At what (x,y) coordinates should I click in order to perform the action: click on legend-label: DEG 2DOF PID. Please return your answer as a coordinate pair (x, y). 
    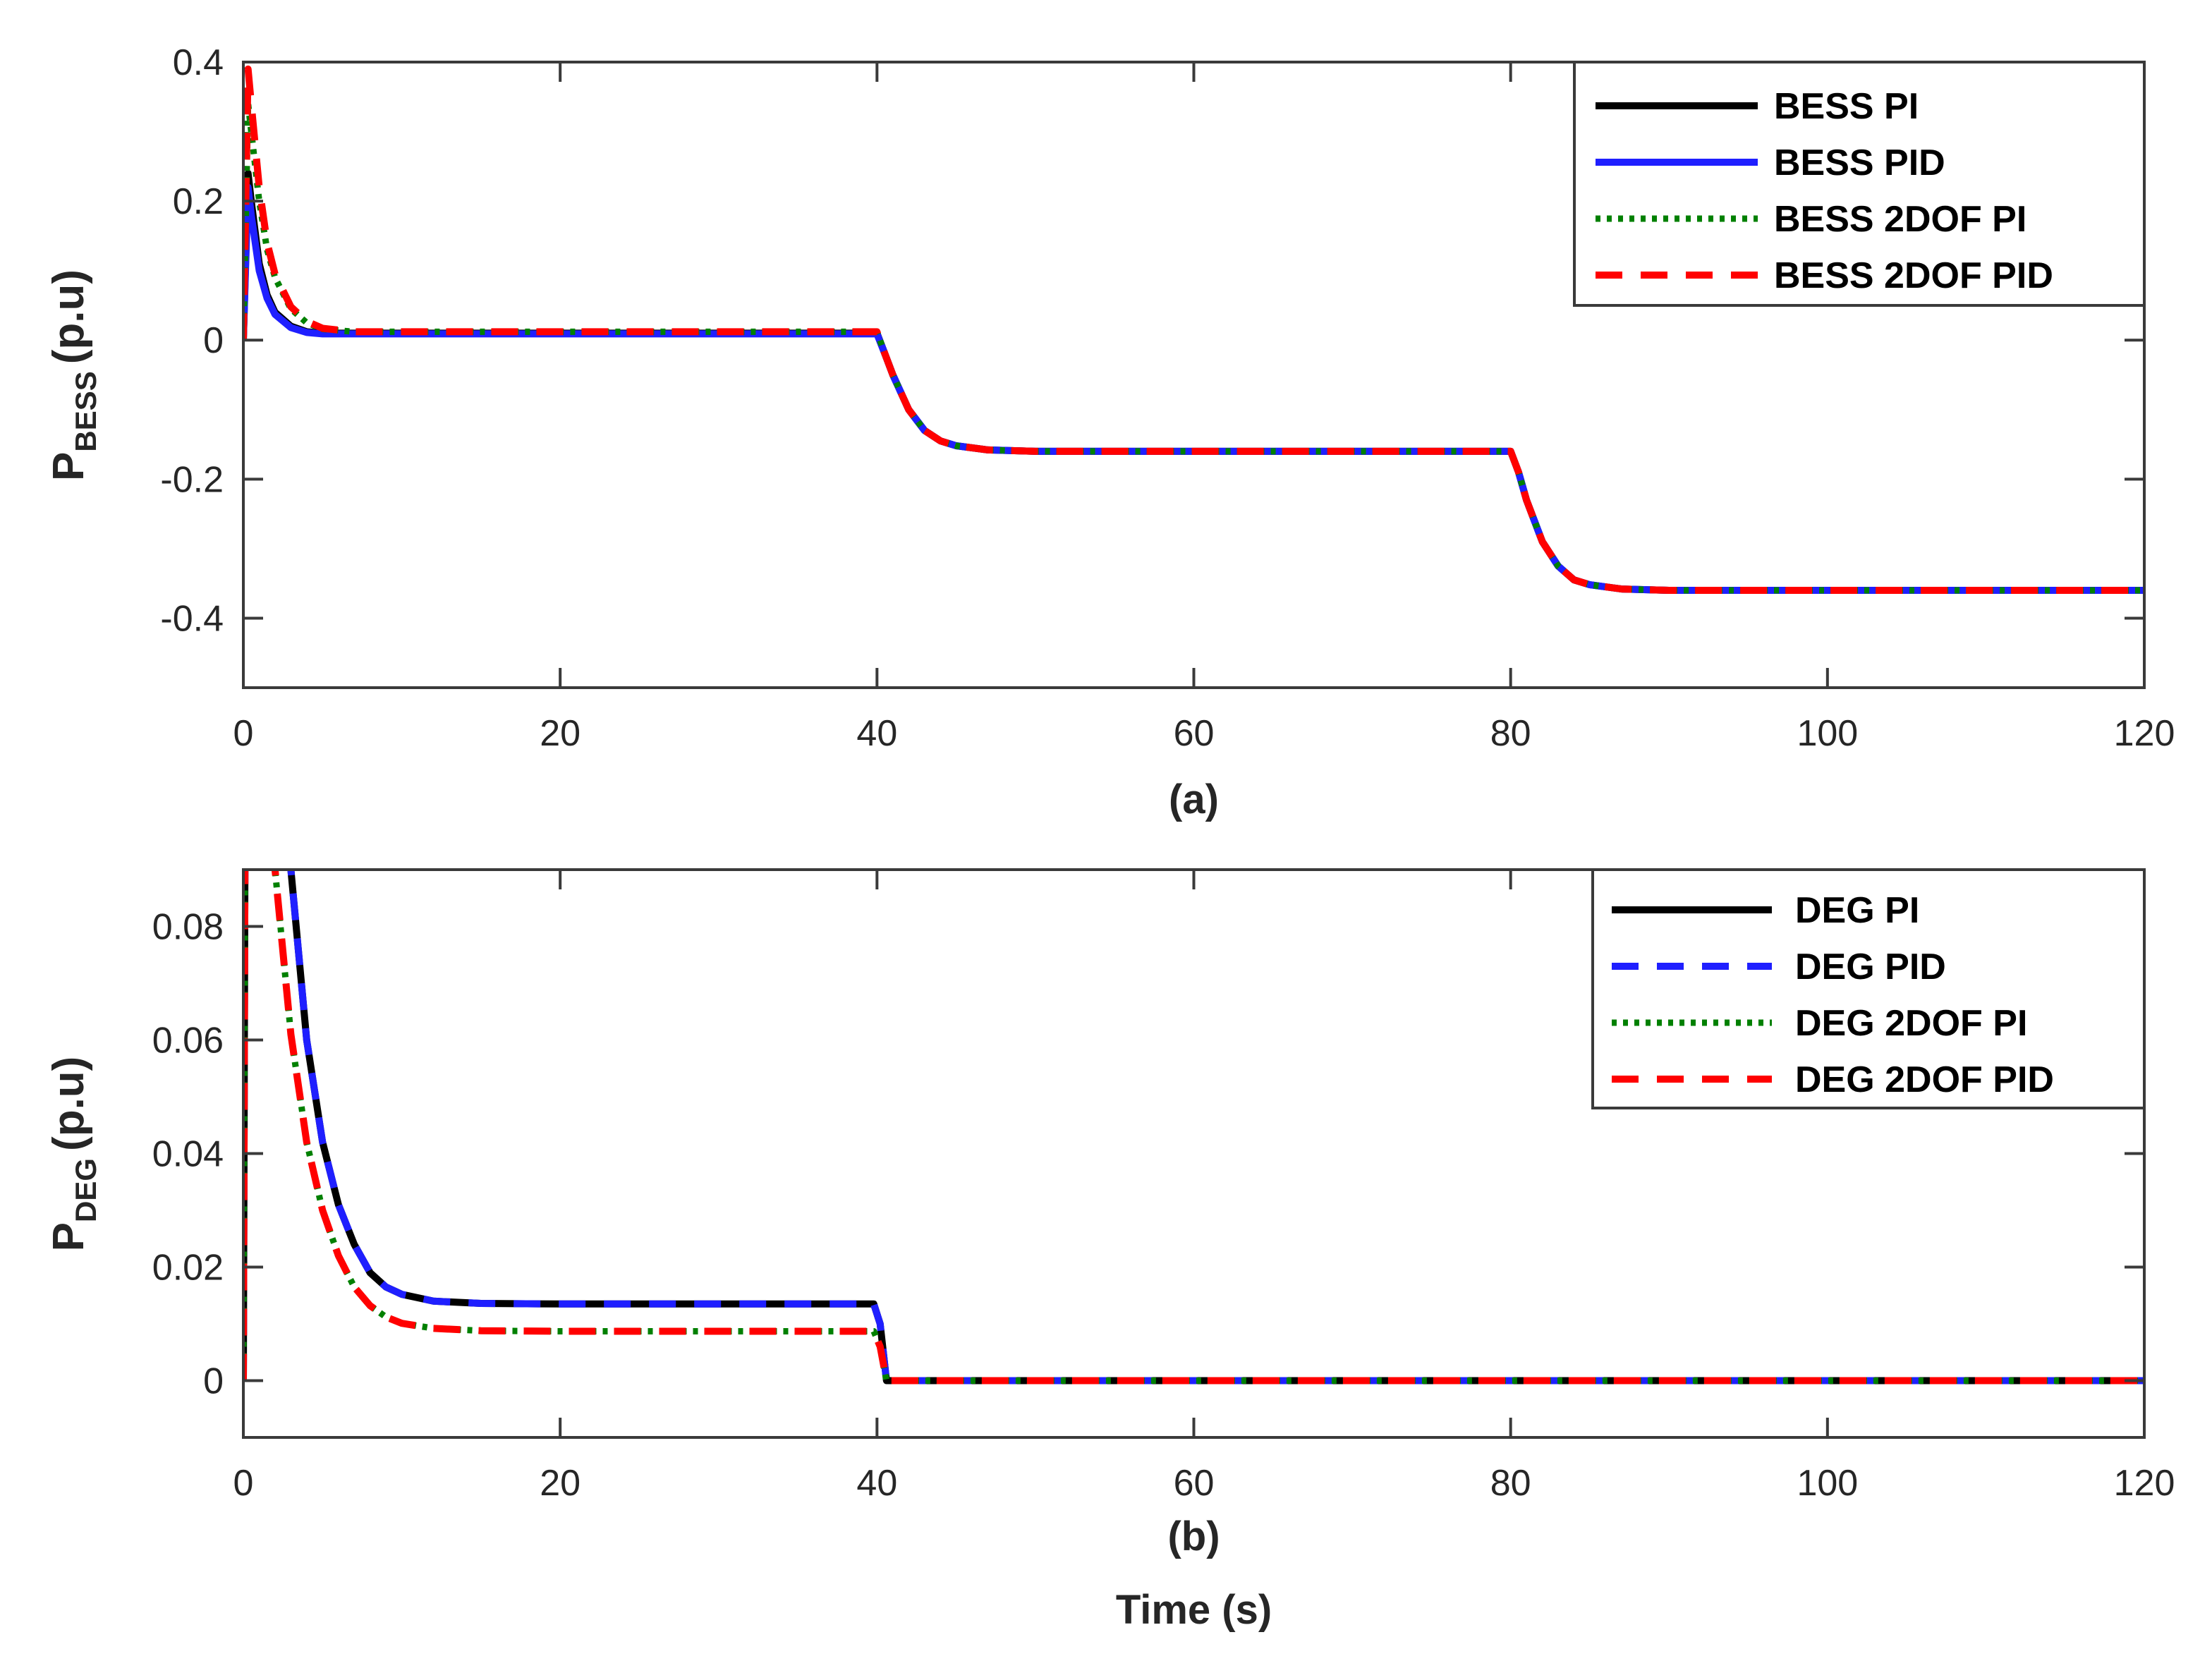
    Looking at the image, I should click on (1925, 1079).